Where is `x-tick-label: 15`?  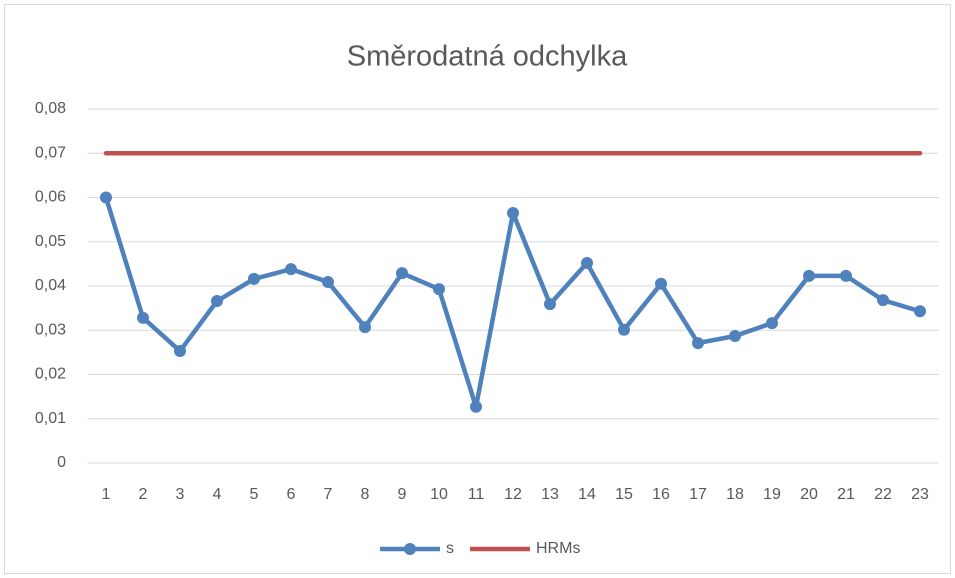
x-tick-label: 15 is located at coordinates (624, 494).